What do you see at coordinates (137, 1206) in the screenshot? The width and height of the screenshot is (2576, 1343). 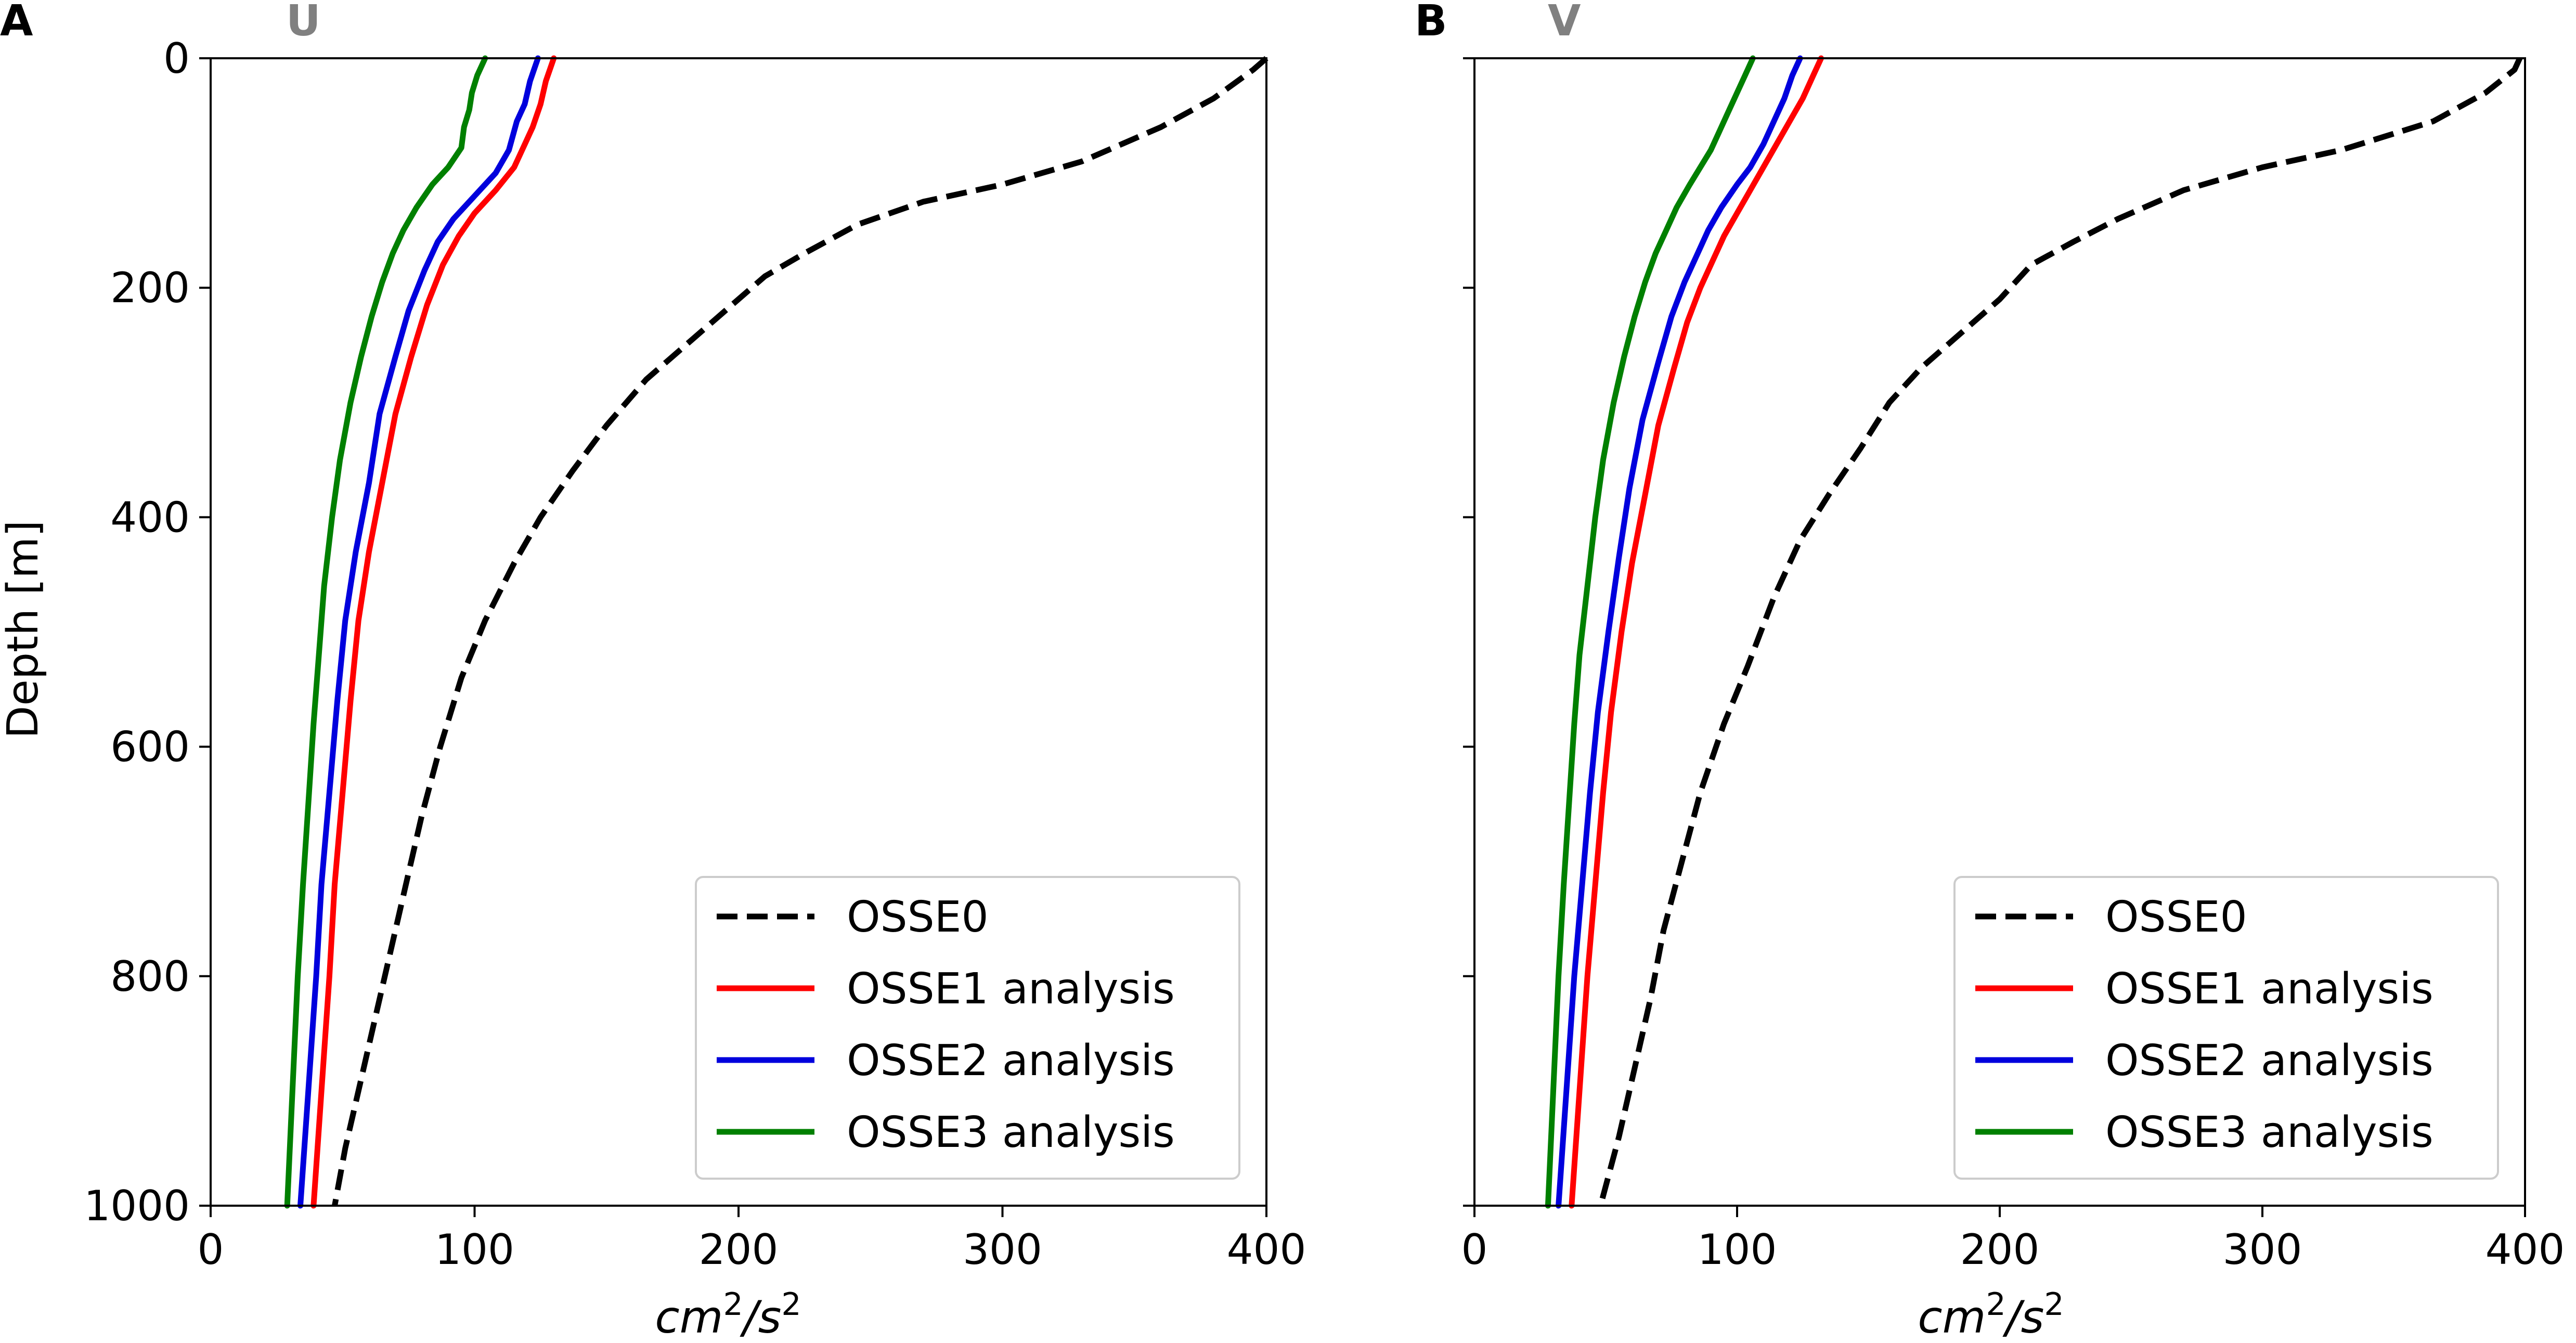 I see `y-tick-label: 1000` at bounding box center [137, 1206].